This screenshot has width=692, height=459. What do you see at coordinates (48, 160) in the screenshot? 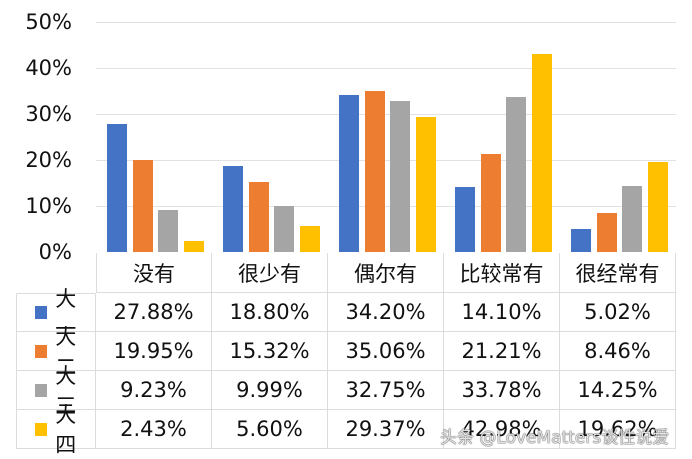
I see `y-tick-label: 20%` at bounding box center [48, 160].